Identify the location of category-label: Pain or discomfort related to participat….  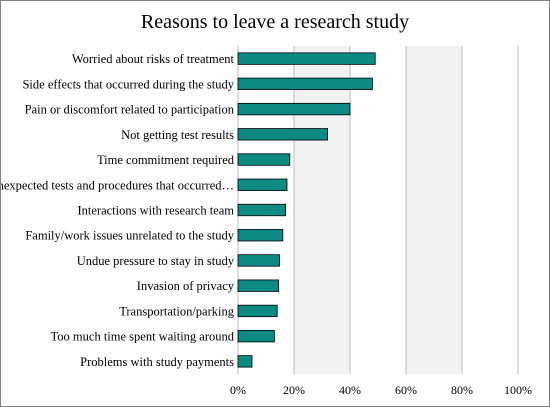
(130, 110).